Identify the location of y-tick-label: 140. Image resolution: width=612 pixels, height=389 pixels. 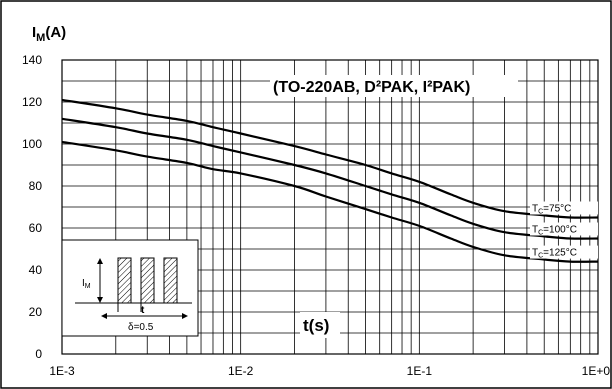
(32, 60).